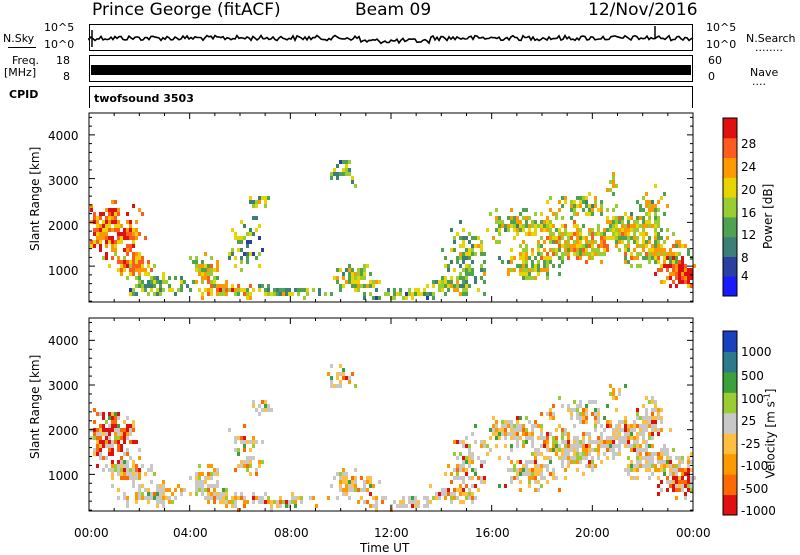 This screenshot has height=555, width=800. What do you see at coordinates (20, 72) in the screenshot?
I see `freq-unit-label: [MHz]` at bounding box center [20, 72].